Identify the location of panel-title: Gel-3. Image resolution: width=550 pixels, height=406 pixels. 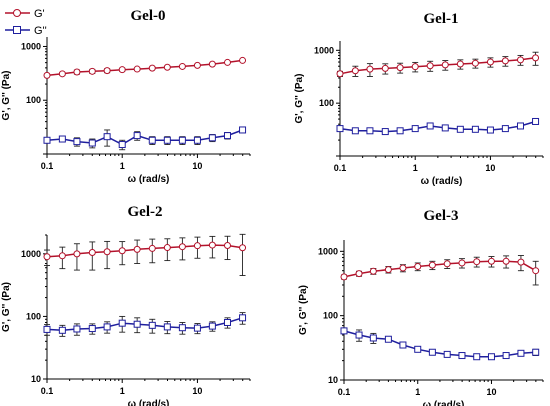
(441, 216).